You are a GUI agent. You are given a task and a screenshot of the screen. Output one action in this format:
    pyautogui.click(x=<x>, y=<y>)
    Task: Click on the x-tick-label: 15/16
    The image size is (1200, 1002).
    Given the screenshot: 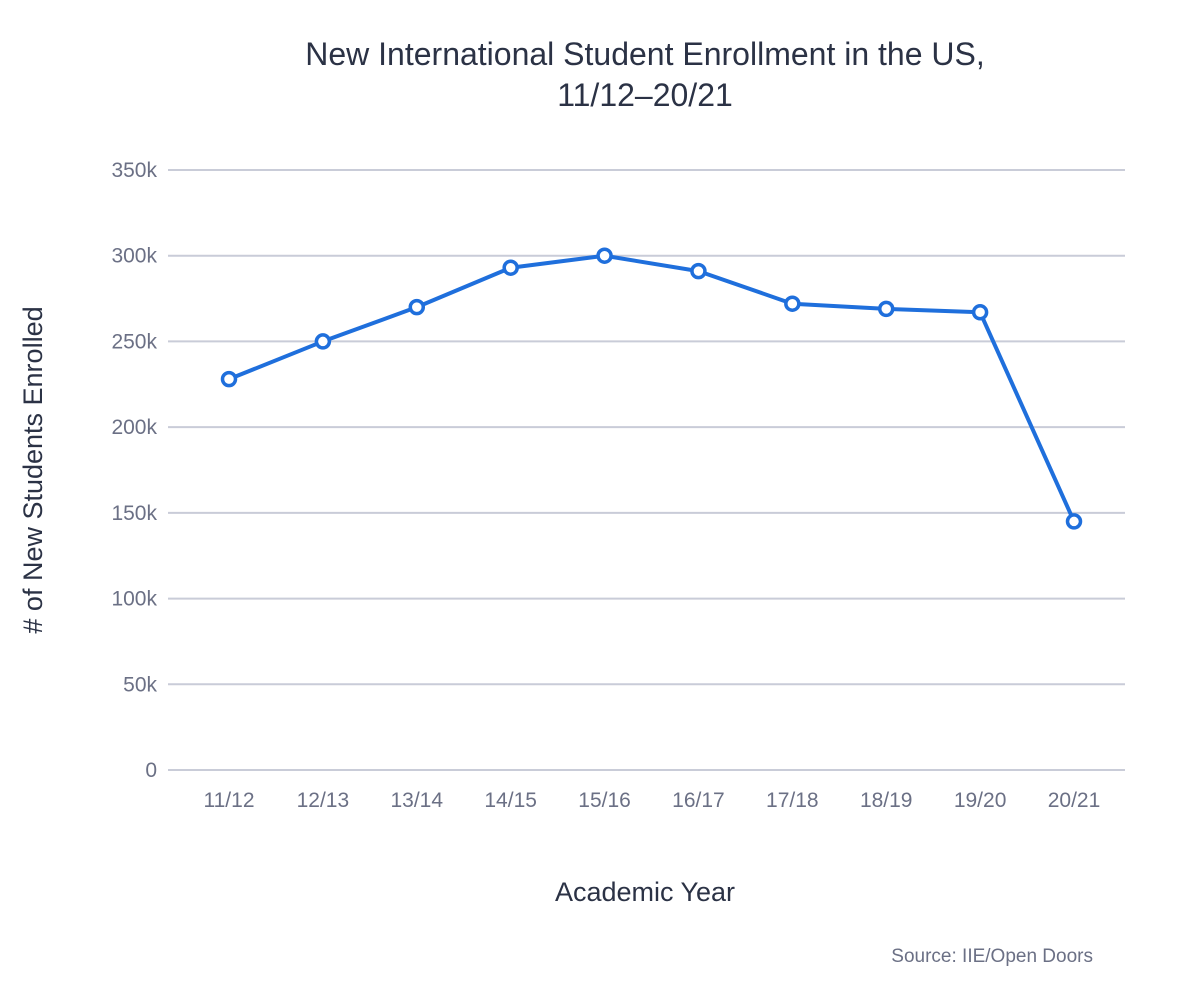 What is the action you would take?
    pyautogui.click(x=604, y=800)
    